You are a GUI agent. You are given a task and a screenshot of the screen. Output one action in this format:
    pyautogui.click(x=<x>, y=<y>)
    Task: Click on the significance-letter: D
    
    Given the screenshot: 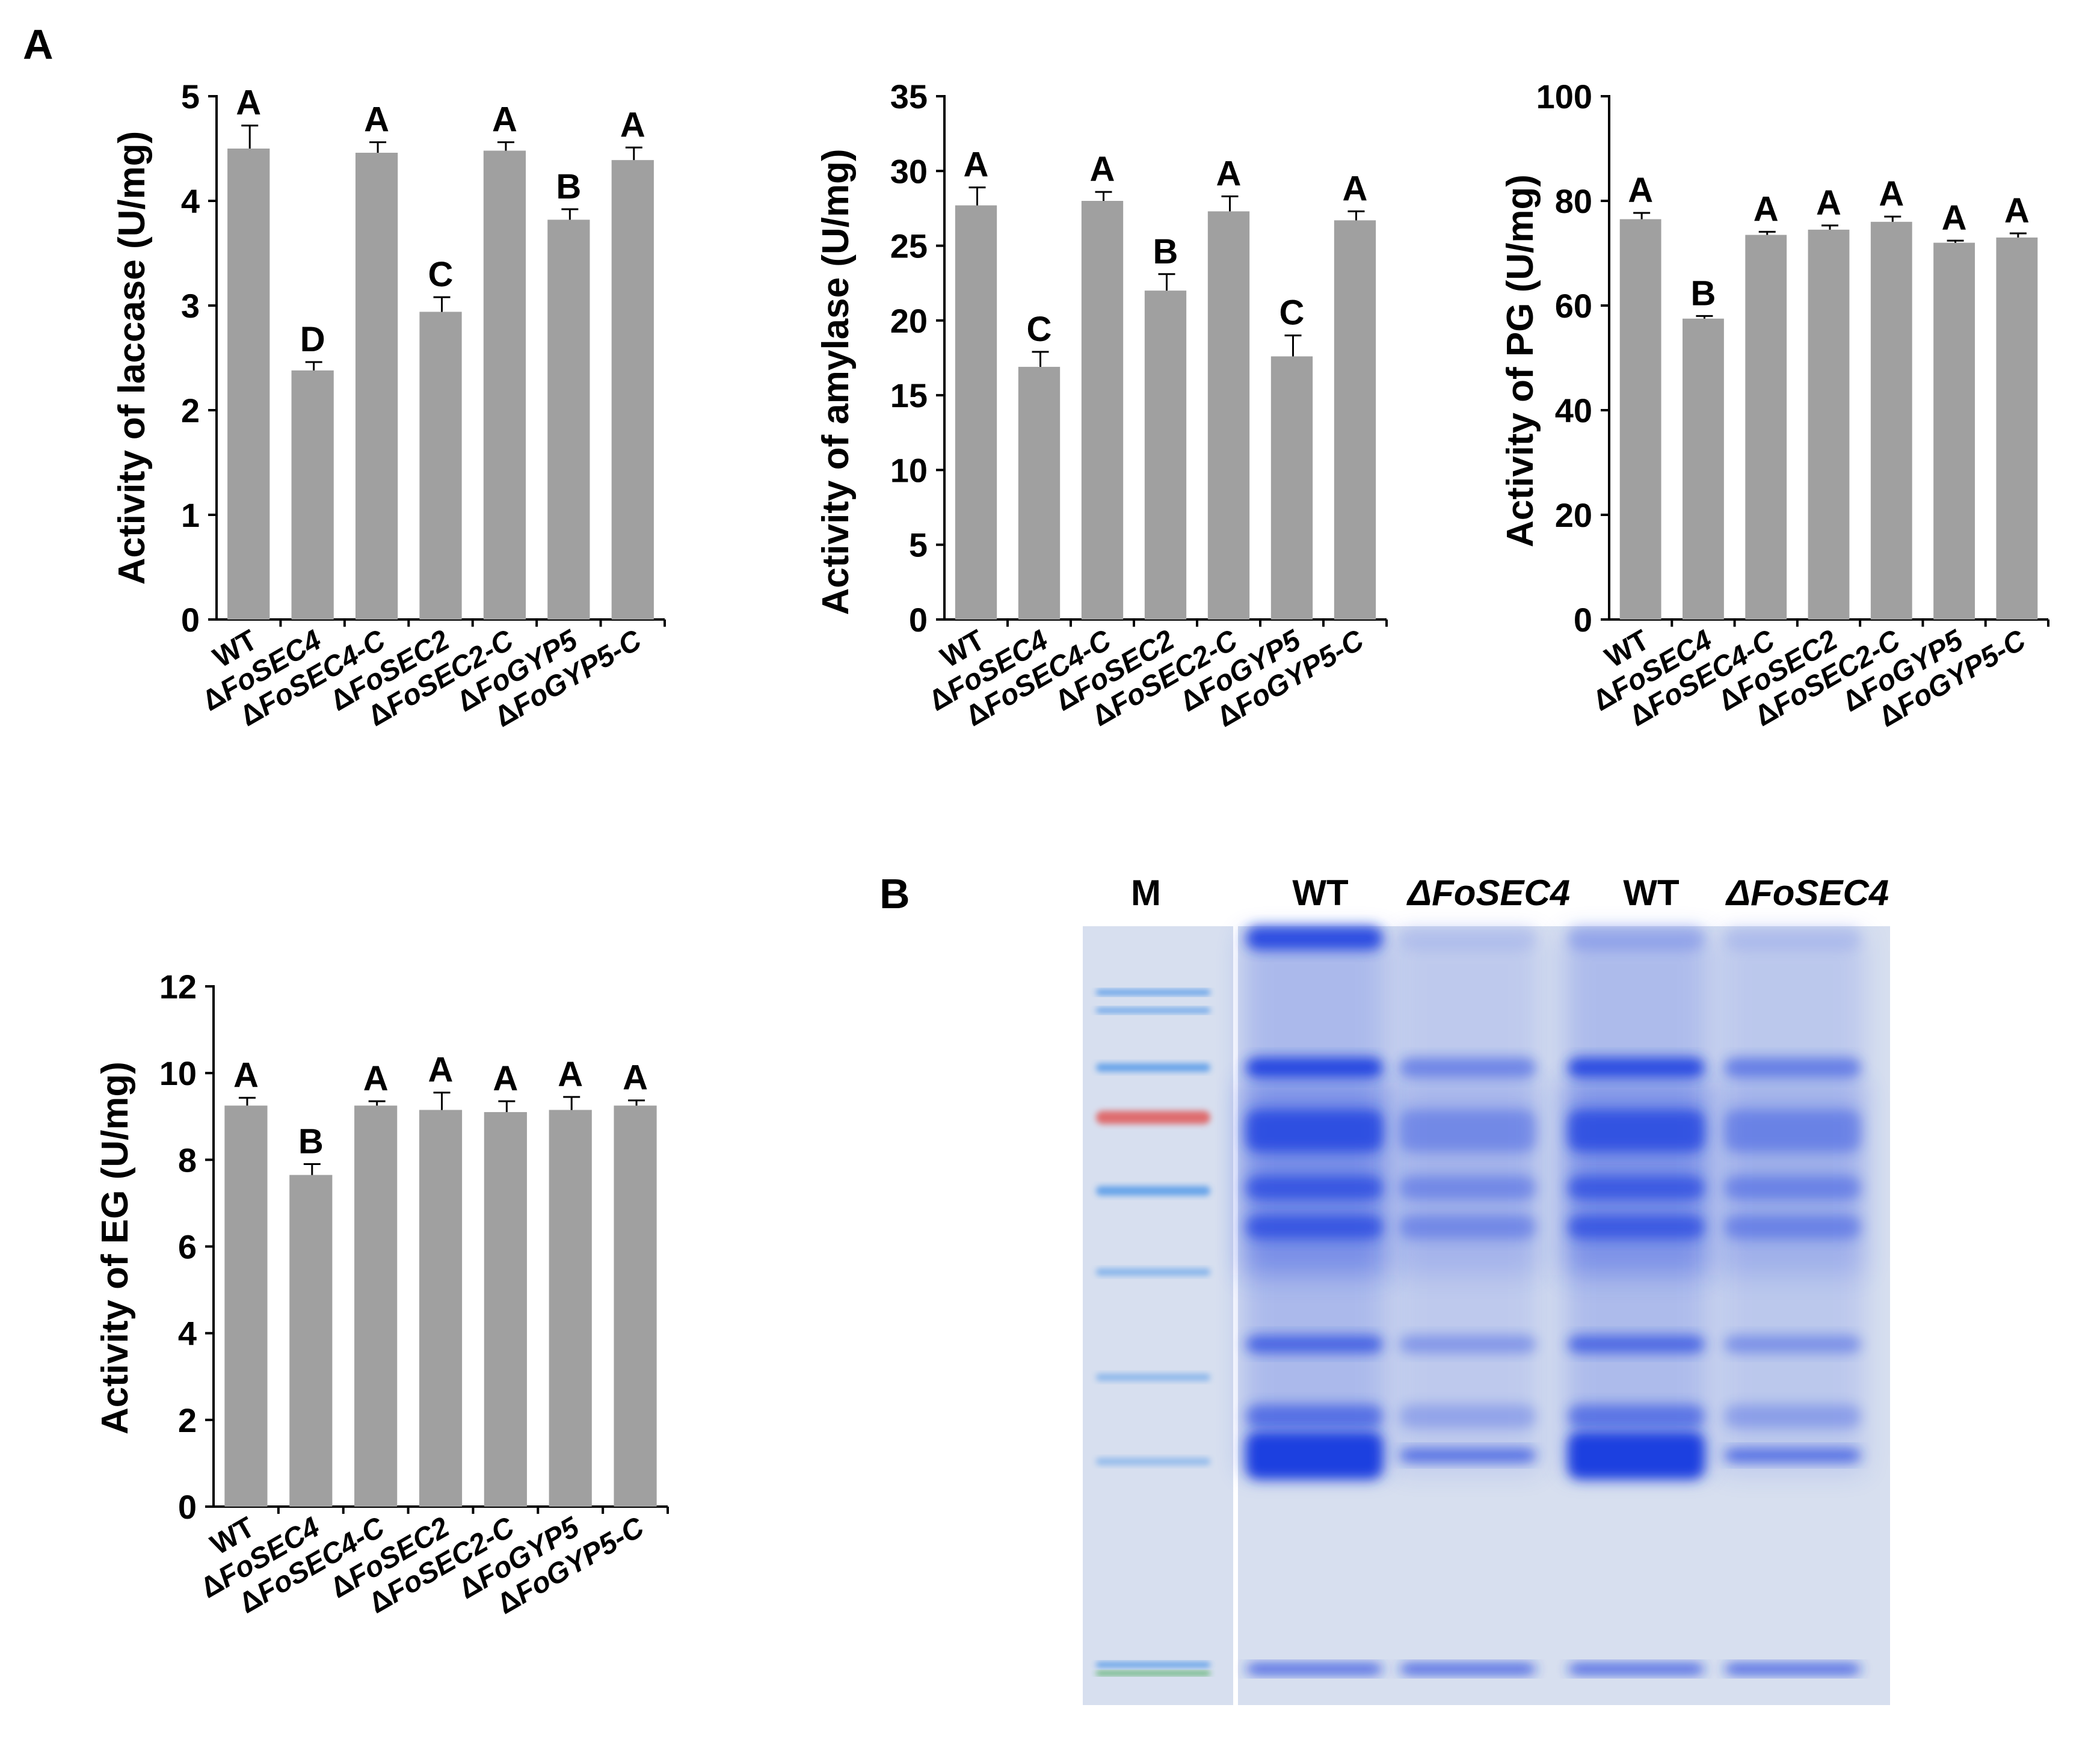 What is the action you would take?
    pyautogui.click(x=312, y=339)
    